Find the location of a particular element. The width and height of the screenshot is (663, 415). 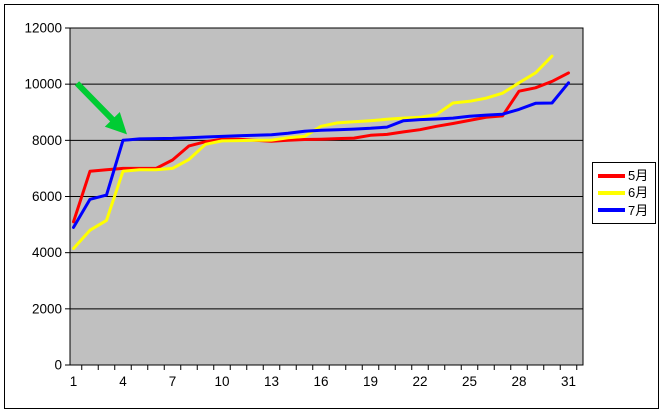

y-axis-label: 12000 is located at coordinates (43, 28).